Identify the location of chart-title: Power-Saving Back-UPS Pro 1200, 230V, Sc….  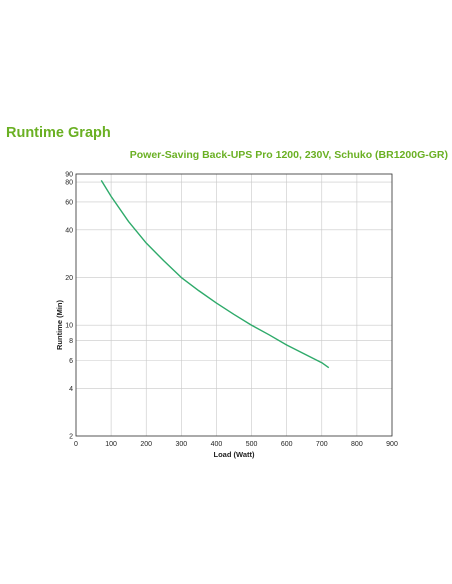
(288, 155).